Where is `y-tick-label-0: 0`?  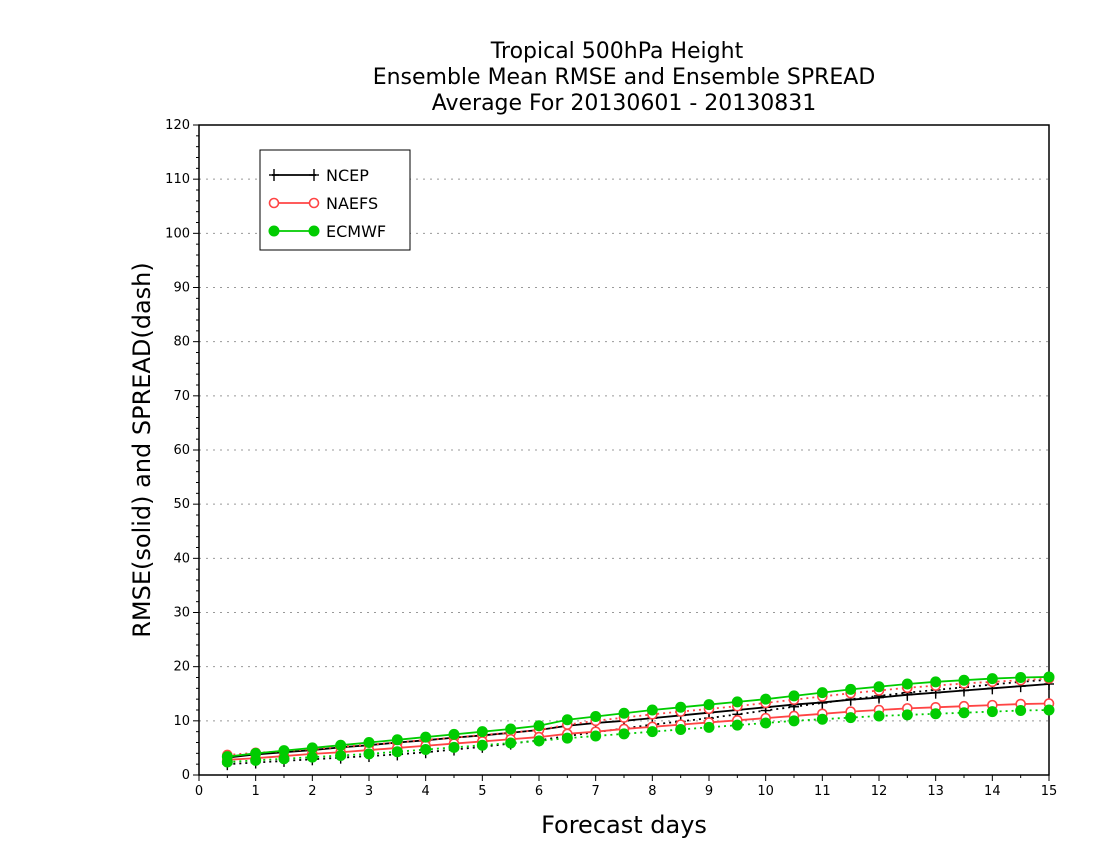 y-tick-label-0: 0 is located at coordinates (186, 775).